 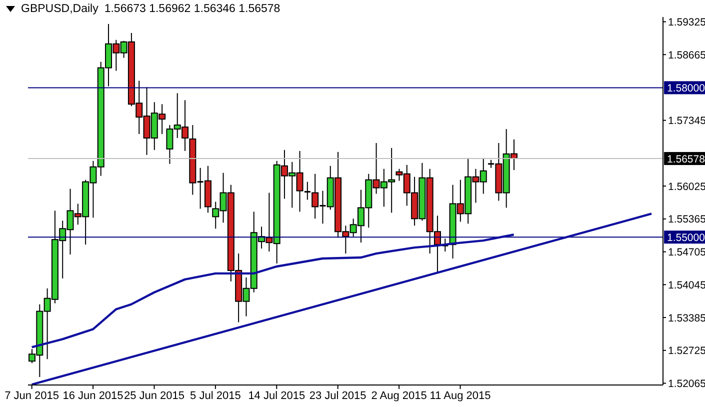 What do you see at coordinates (192, 9) in the screenshot?
I see `text: 1.56673 1.56962 1.56346 1.56578` at bounding box center [192, 9].